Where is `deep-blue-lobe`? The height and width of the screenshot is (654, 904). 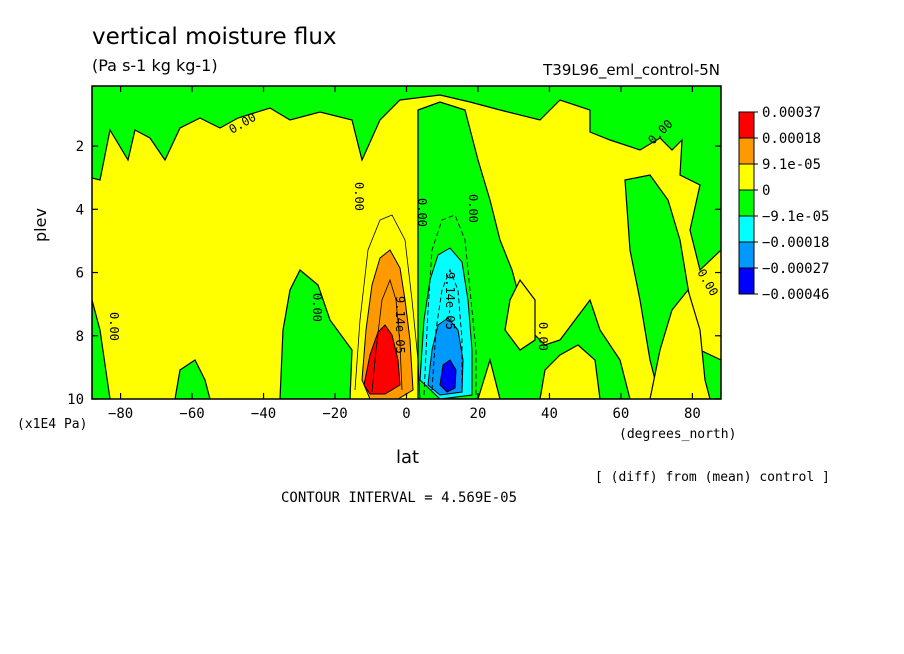
deep-blue-lobe is located at coordinates (448, 376).